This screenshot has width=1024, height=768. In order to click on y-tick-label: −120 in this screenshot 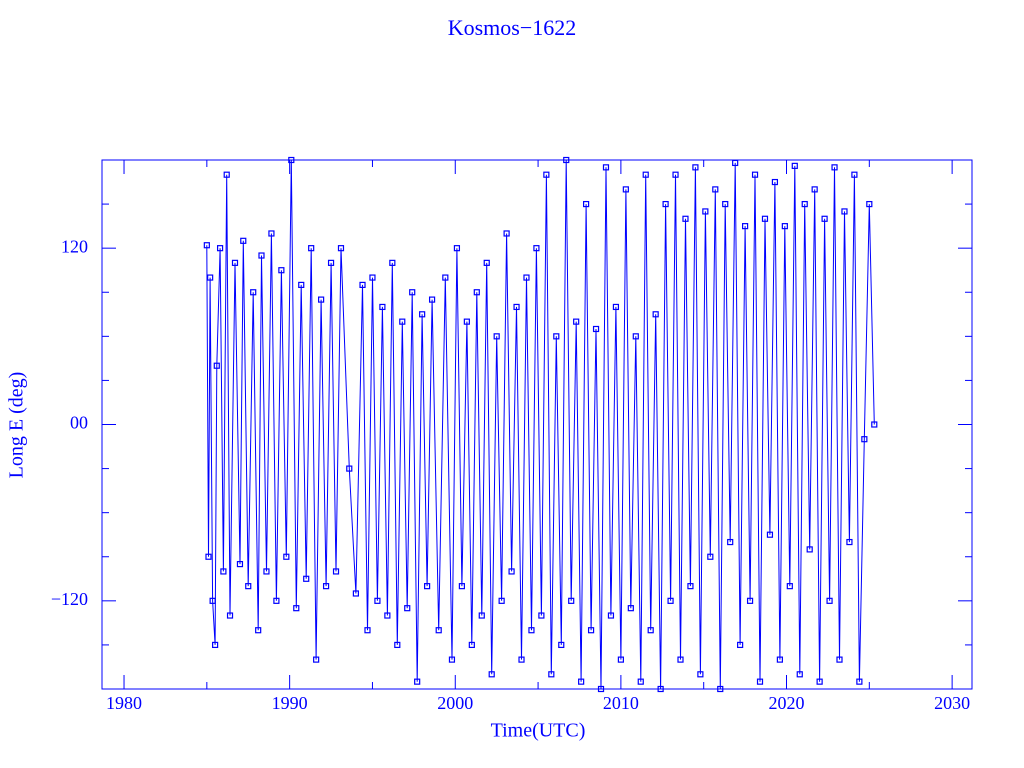, I will do `click(69, 599)`.